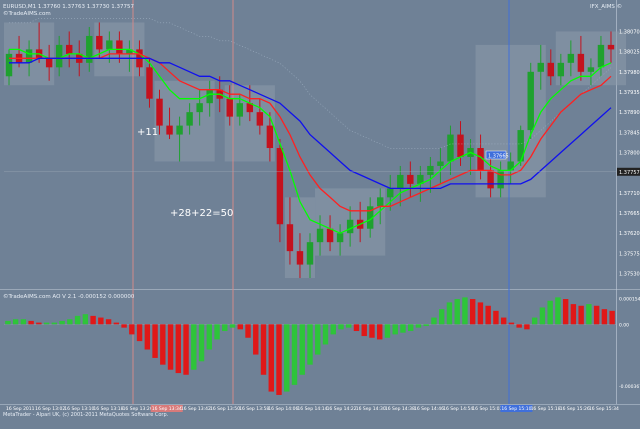  Describe the element at coordinates (629, 275) in the screenshot. I see `price-tick-label: 1.37530` at that location.